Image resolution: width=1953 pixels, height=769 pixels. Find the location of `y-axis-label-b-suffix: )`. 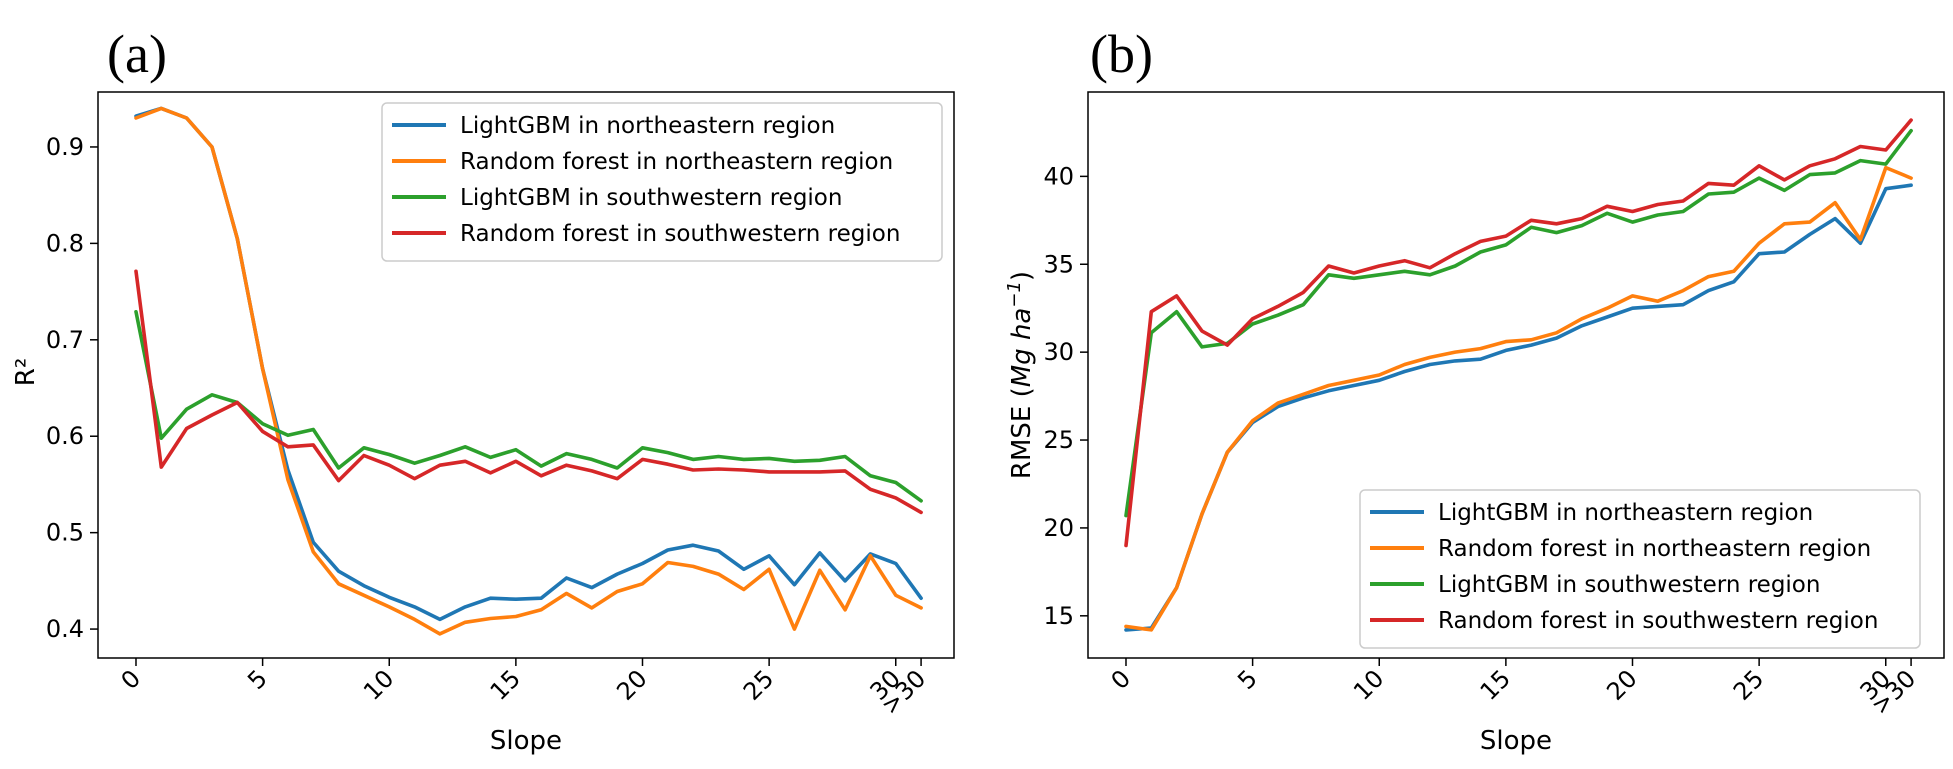

y-axis-label-b-suffix: ) is located at coordinates (1022, 276).